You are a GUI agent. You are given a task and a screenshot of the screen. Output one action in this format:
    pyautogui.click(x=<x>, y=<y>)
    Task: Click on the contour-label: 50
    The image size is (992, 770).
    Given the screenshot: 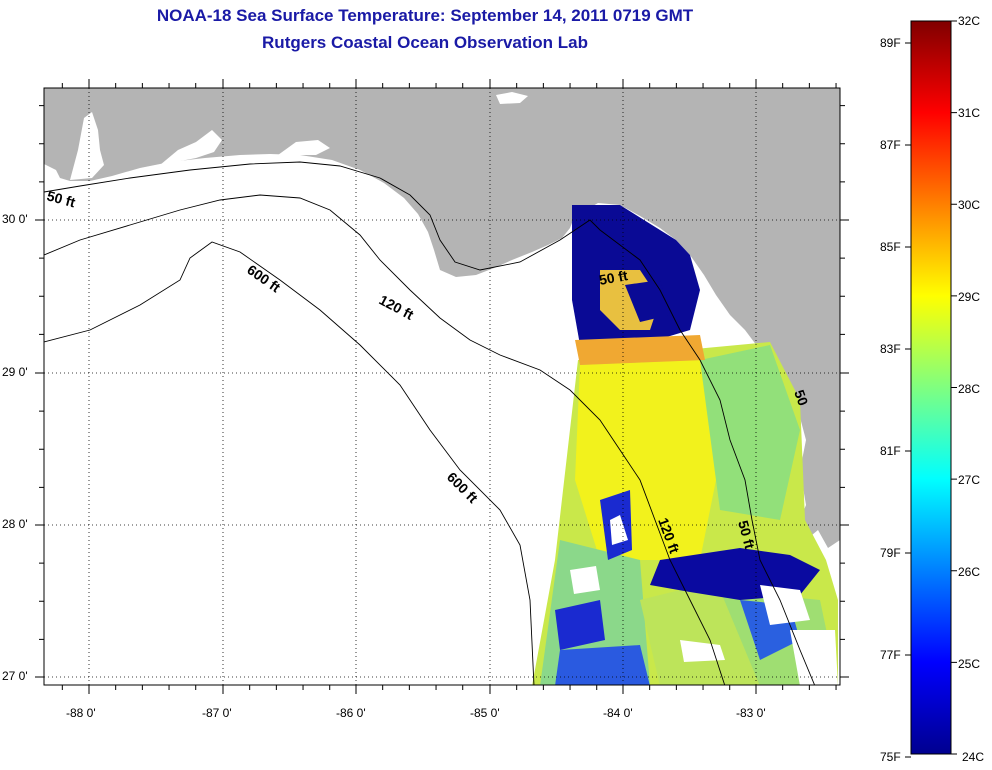 What is the action you would take?
    pyautogui.click(x=801, y=398)
    